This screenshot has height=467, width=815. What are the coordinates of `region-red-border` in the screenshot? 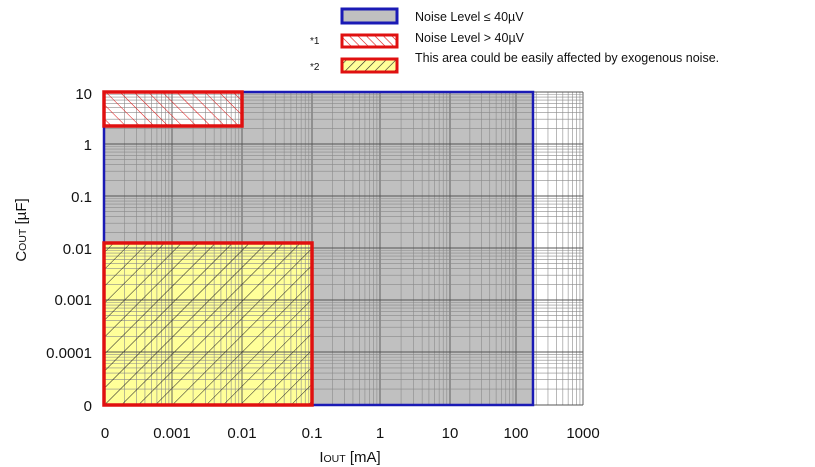 It's located at (173, 109).